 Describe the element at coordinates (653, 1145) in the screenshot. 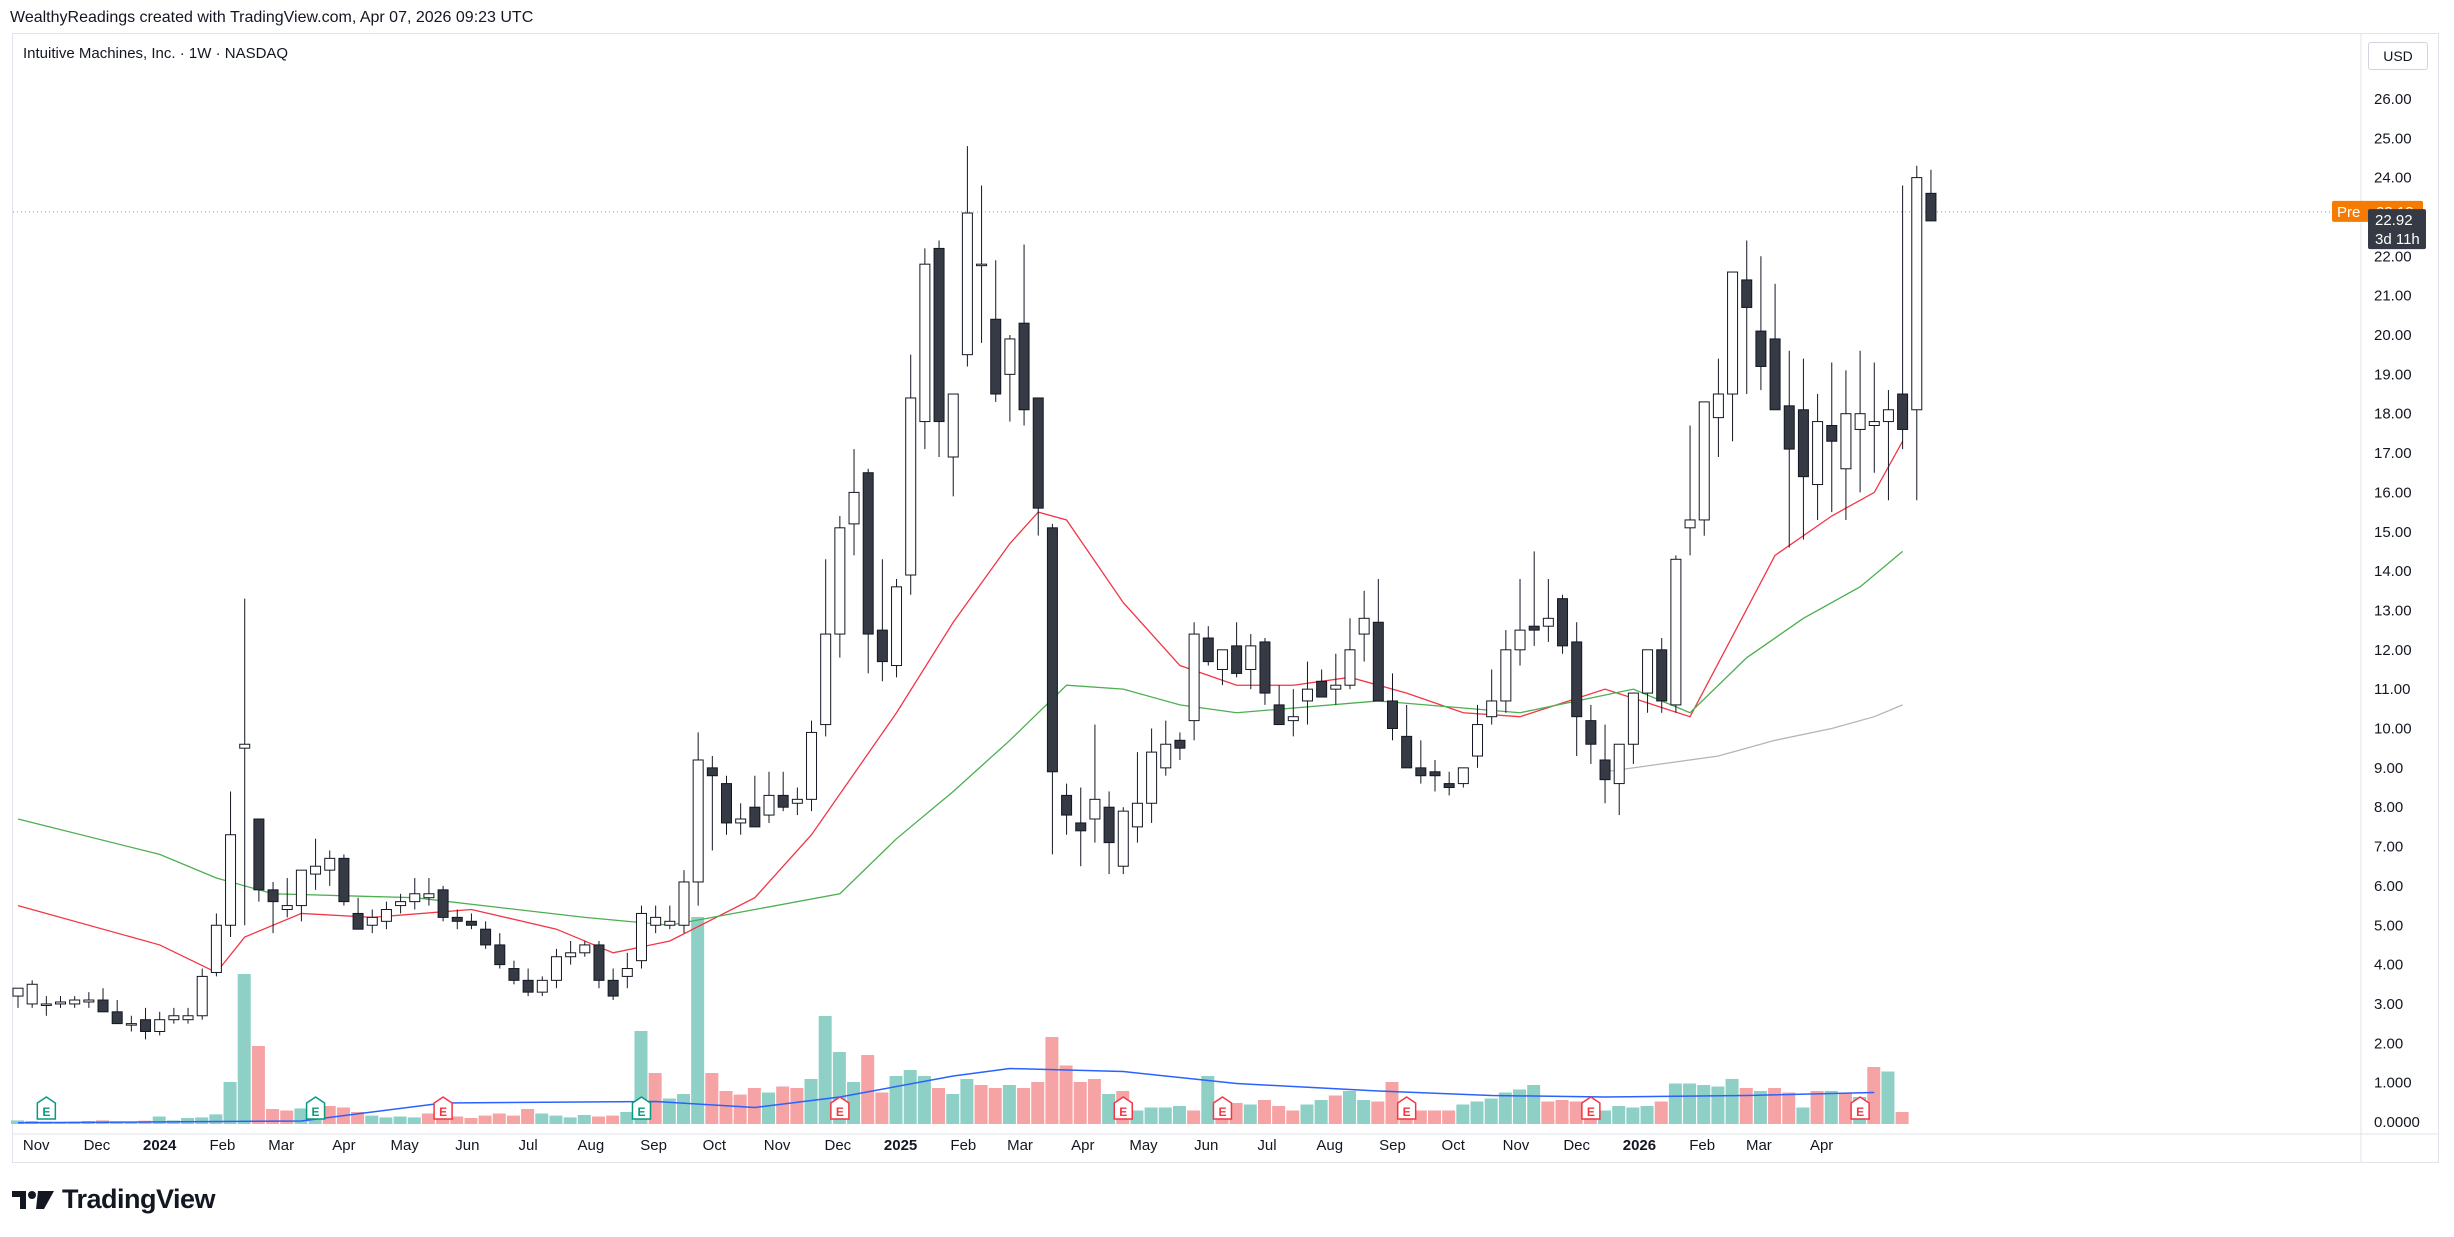

I see `time-axis-tick-label: Sep` at that location.